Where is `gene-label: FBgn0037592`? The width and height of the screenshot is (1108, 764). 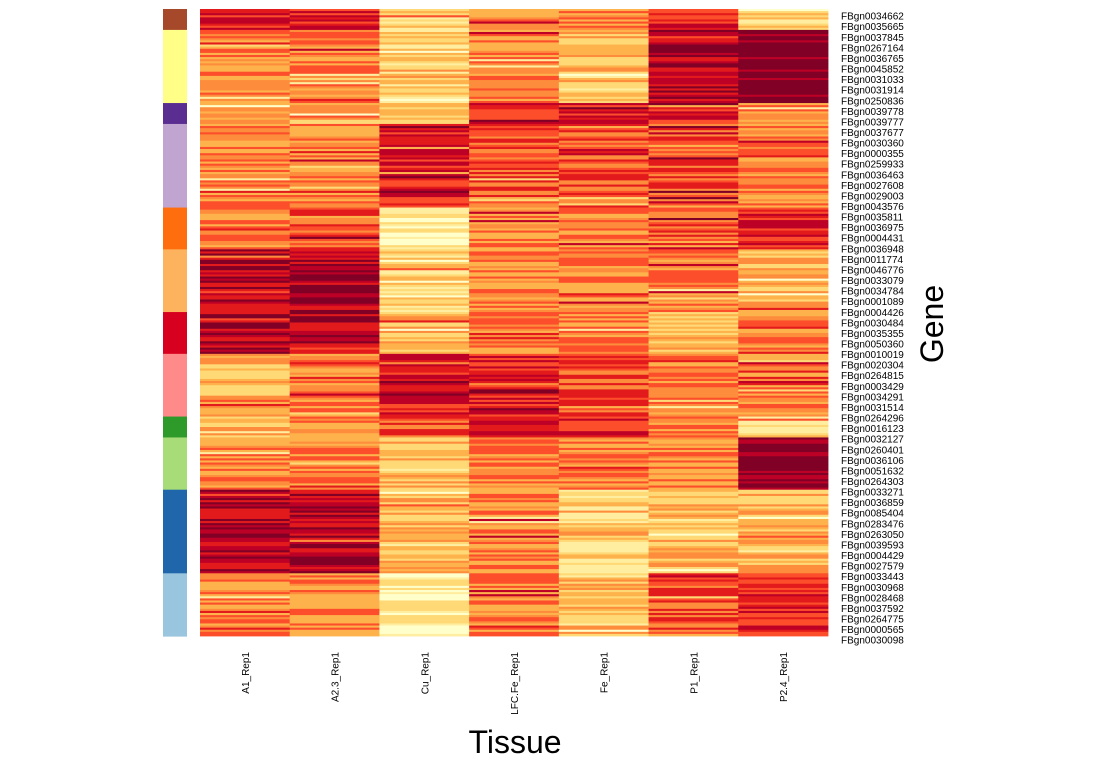
gene-label: FBgn0037592 is located at coordinates (872, 609).